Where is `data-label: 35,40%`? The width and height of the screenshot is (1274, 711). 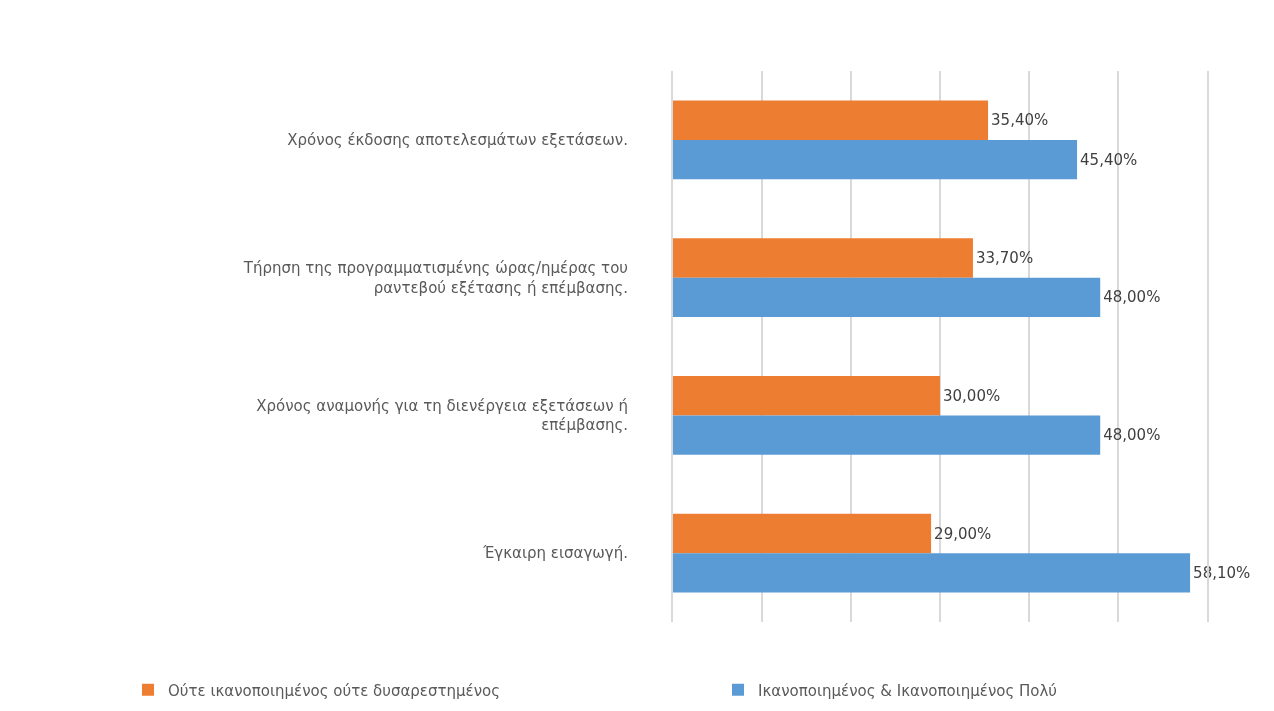
data-label: 35,40% is located at coordinates (1020, 120).